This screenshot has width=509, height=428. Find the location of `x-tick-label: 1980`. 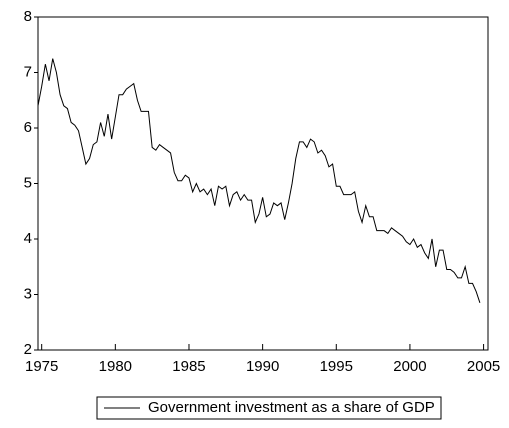

x-tick-label: 1980 is located at coordinates (115, 366).